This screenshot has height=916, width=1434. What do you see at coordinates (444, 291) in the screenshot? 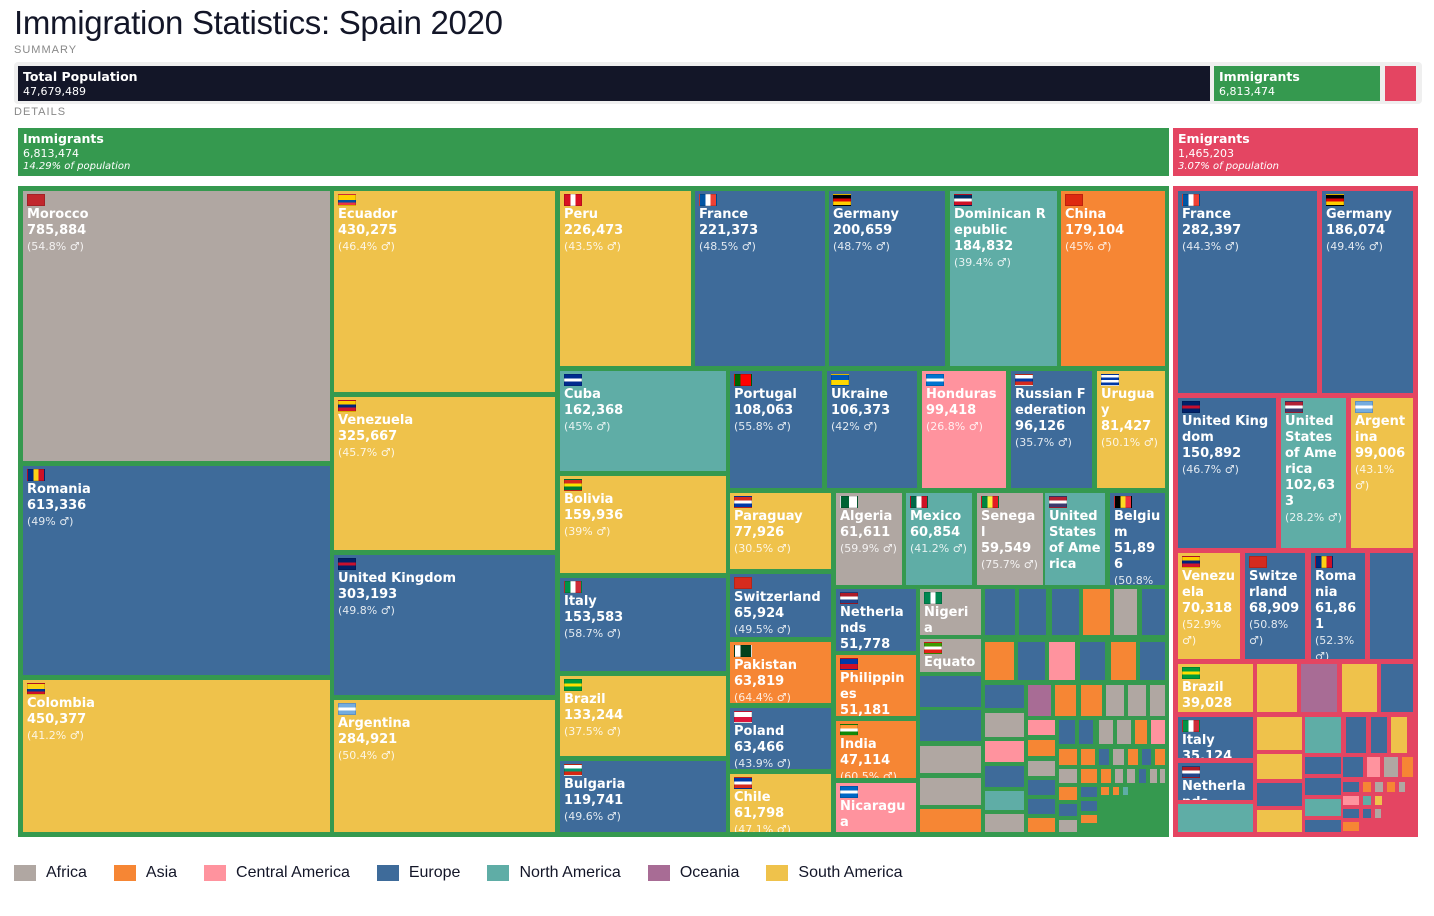
I see `immigrants-tile-ecuador: Ecuador 430,275 (46.4% ♂)` at bounding box center [444, 291].